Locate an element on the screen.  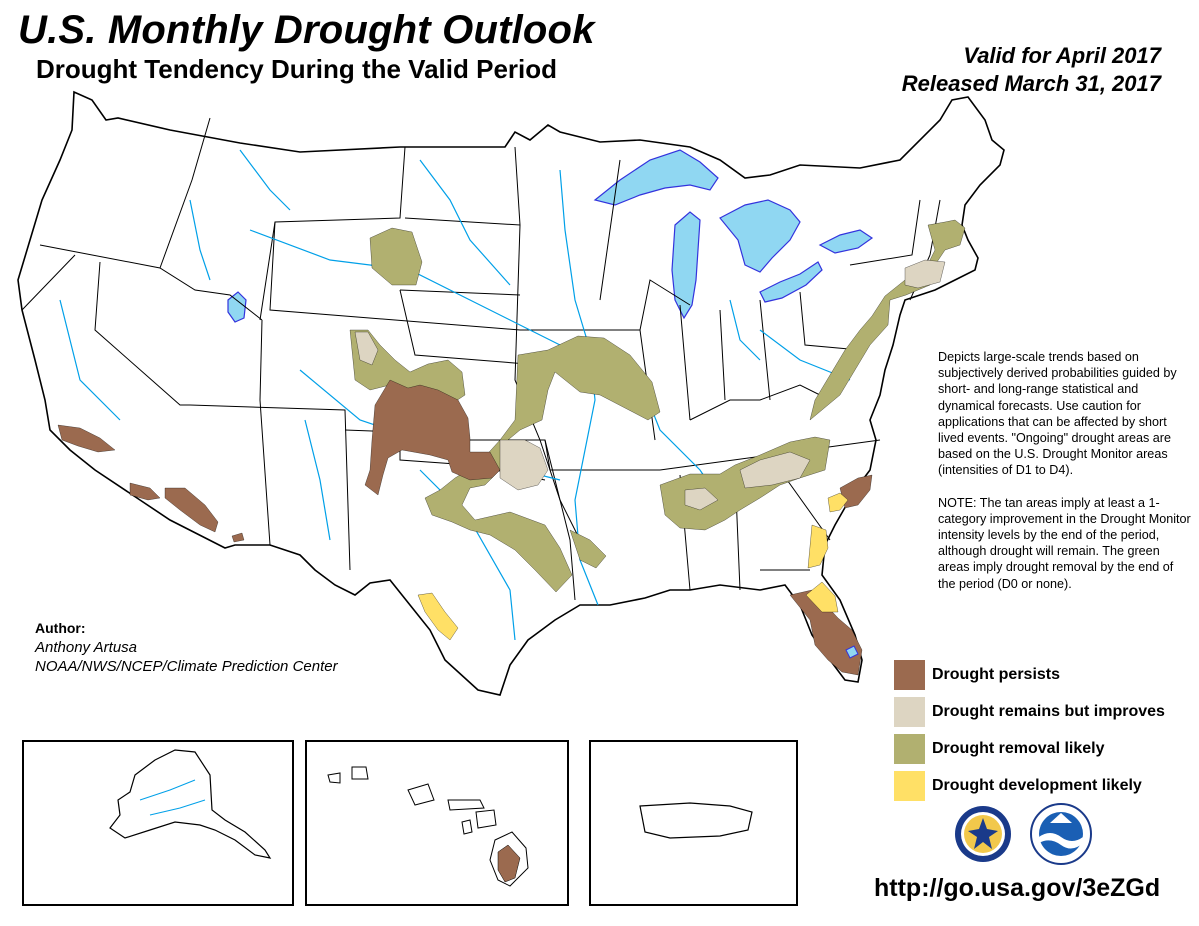
legend-swatch-development is located at coordinates (909, 785).